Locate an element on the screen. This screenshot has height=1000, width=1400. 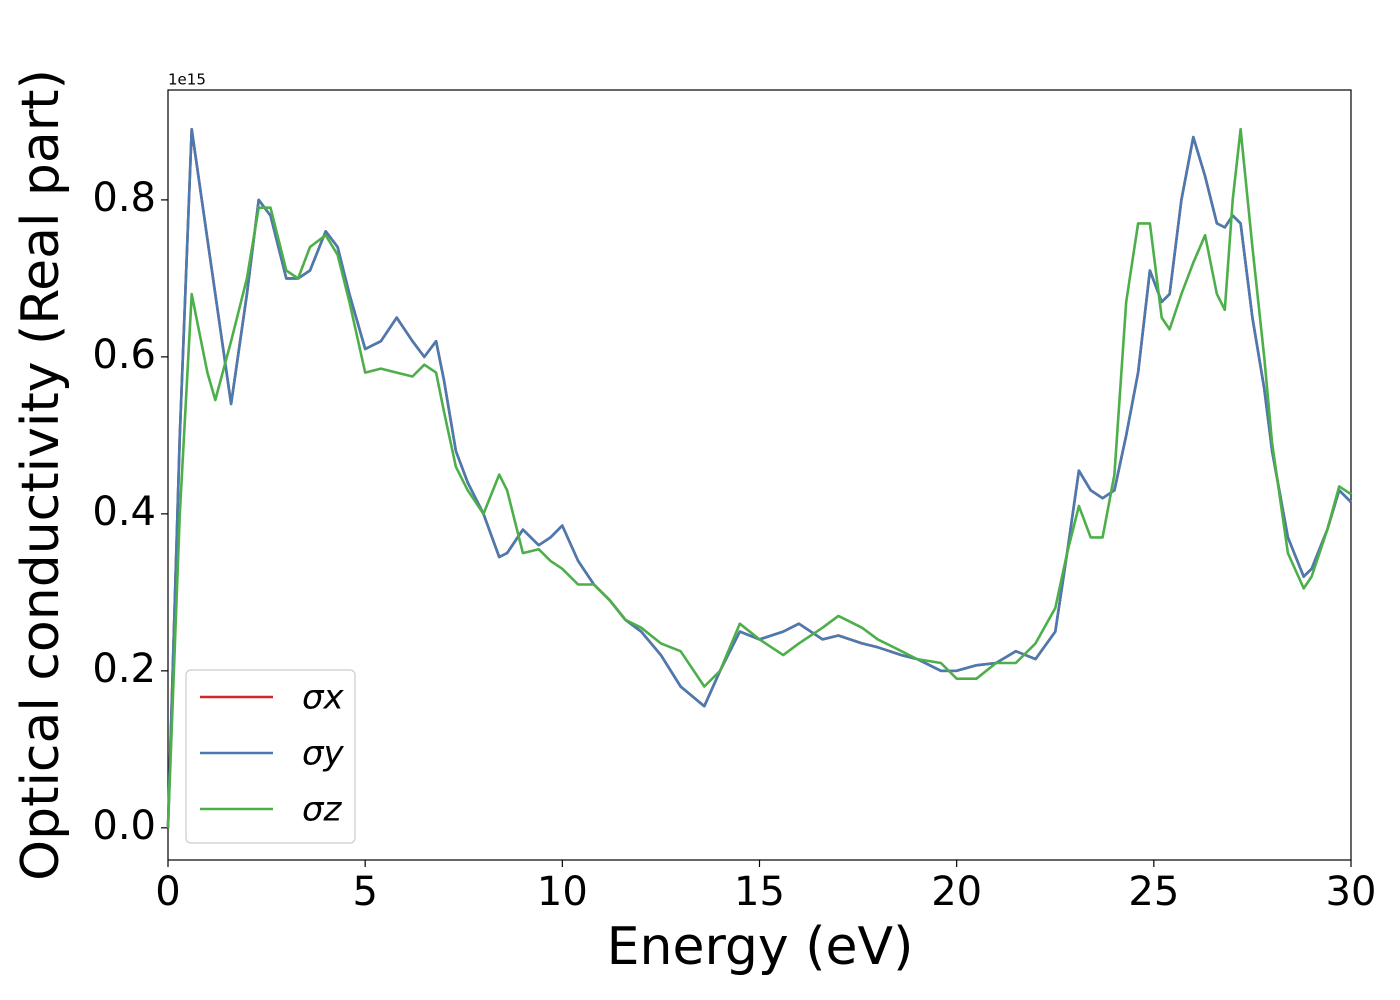
y-tick-label: 0.2 is located at coordinates (124, 669).